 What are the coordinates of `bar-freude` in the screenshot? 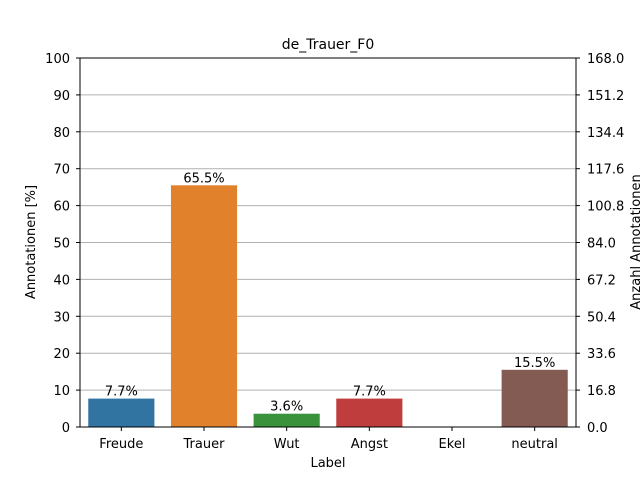 It's located at (121, 412).